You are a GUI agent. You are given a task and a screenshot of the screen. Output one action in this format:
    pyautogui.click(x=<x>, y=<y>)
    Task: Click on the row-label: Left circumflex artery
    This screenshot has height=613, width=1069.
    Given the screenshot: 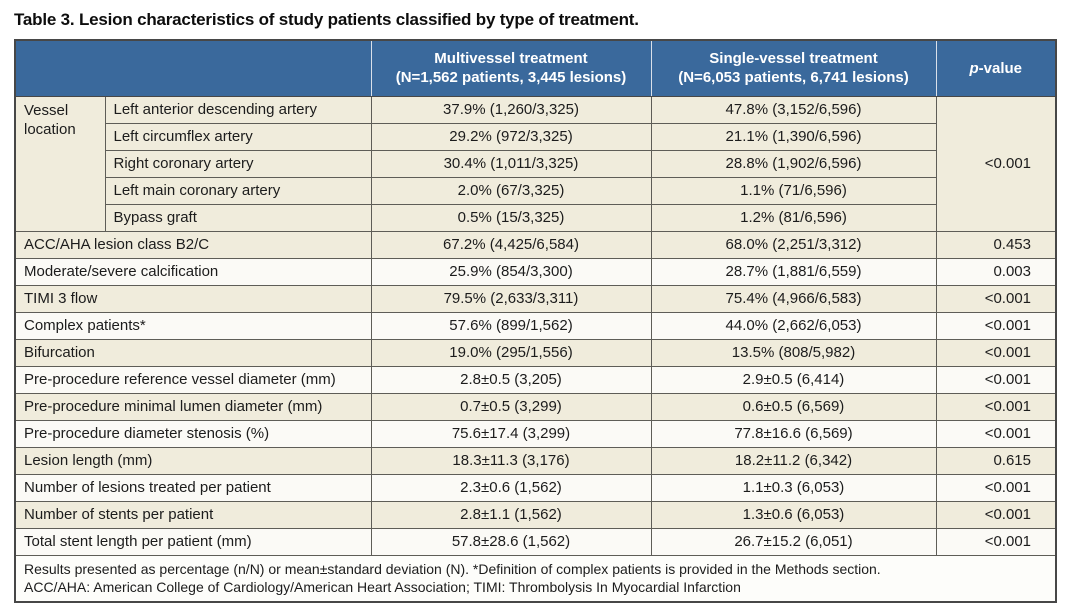 What is the action you would take?
    pyautogui.click(x=238, y=136)
    